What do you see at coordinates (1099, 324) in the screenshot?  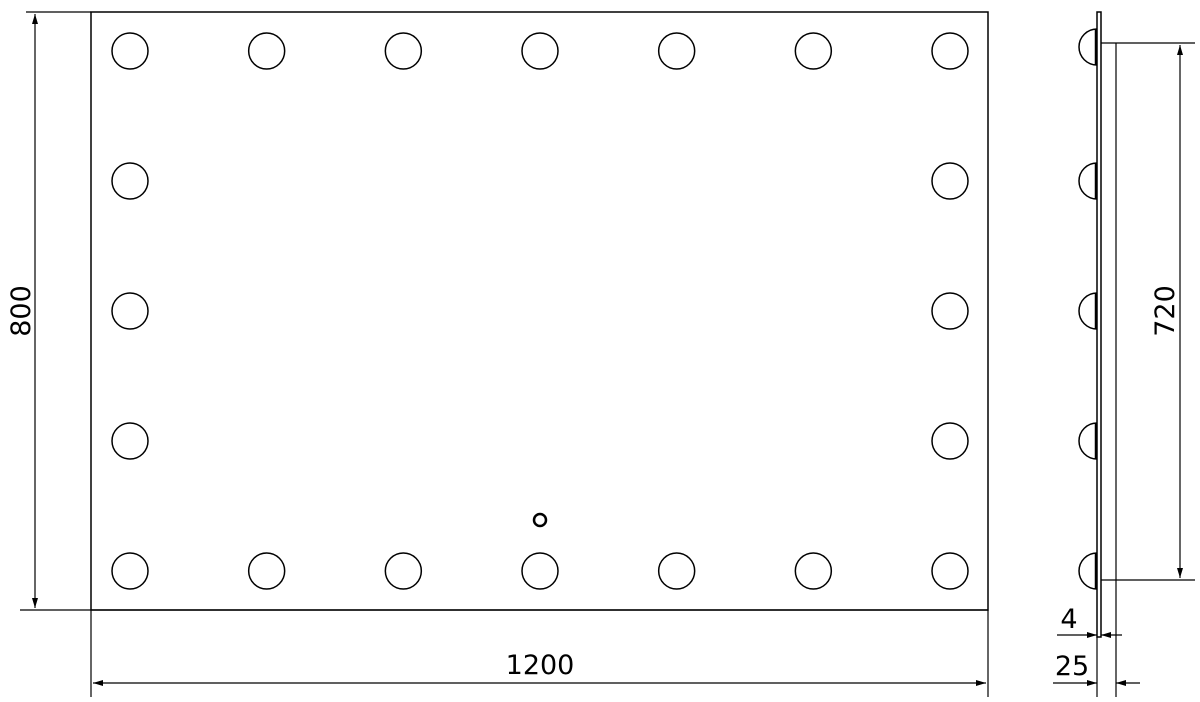 I see `glass-panel` at bounding box center [1099, 324].